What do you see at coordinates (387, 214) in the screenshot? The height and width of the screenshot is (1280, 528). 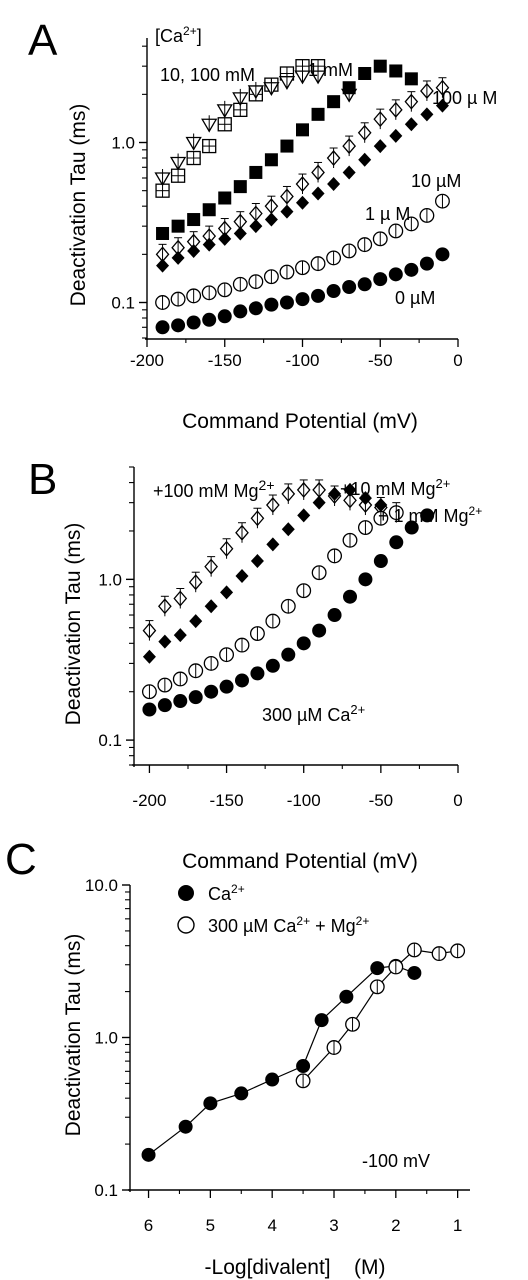 I see `annotation-1um: 1 µ M` at bounding box center [387, 214].